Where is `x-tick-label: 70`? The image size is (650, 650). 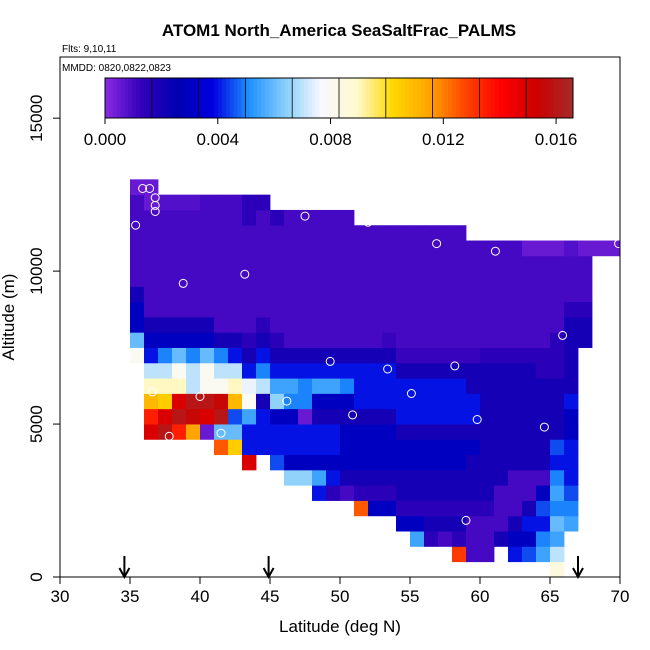 x-tick-label: 70 is located at coordinates (620, 596).